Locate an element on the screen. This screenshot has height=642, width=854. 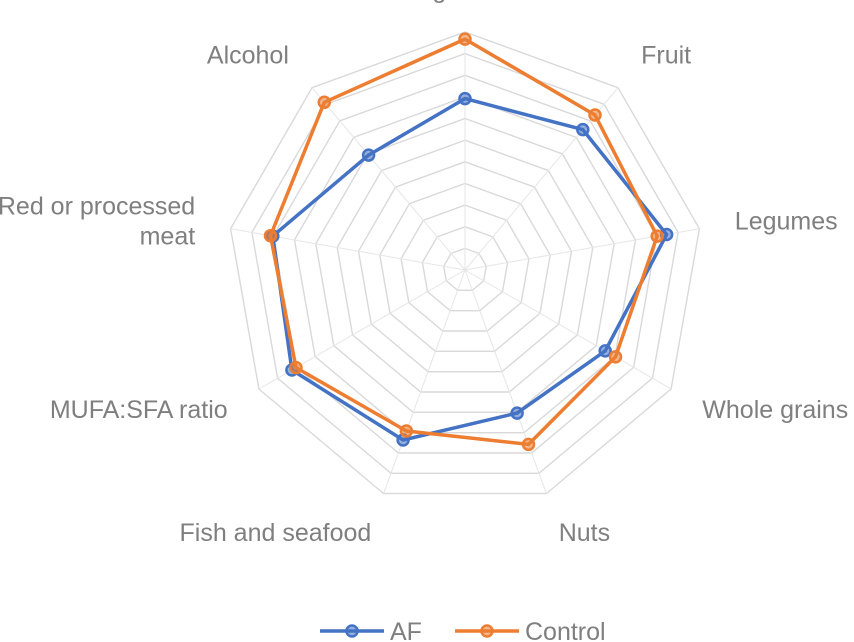
legend-label-af: AF is located at coordinates (406, 630).